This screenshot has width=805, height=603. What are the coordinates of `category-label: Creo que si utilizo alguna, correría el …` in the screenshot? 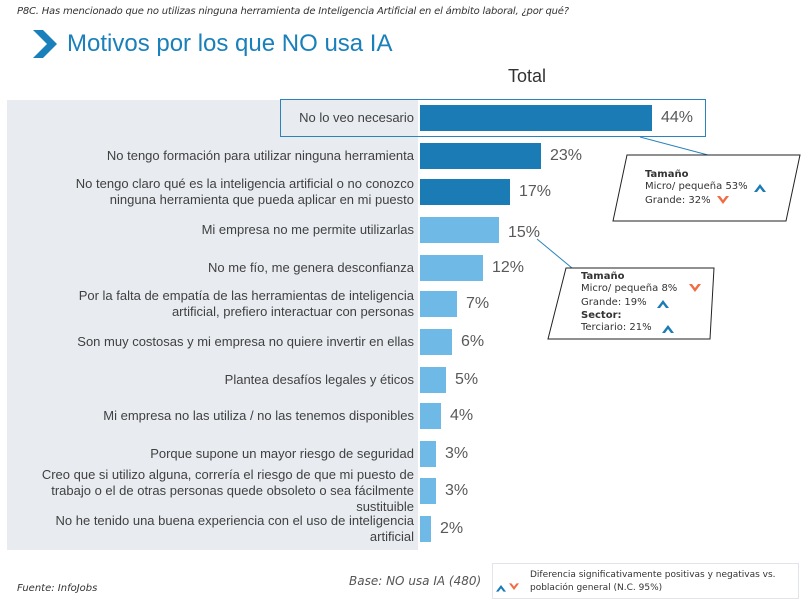 It's located at (228, 491).